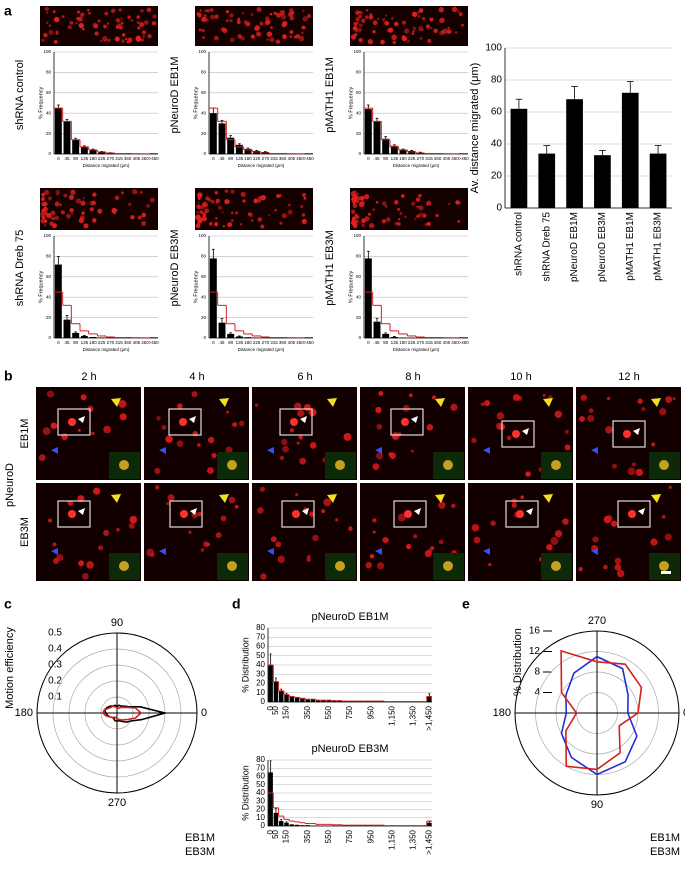  What do you see at coordinates (349, 617) in the screenshot?
I see `chart-title: pNeuroD EB1M` at bounding box center [349, 617].